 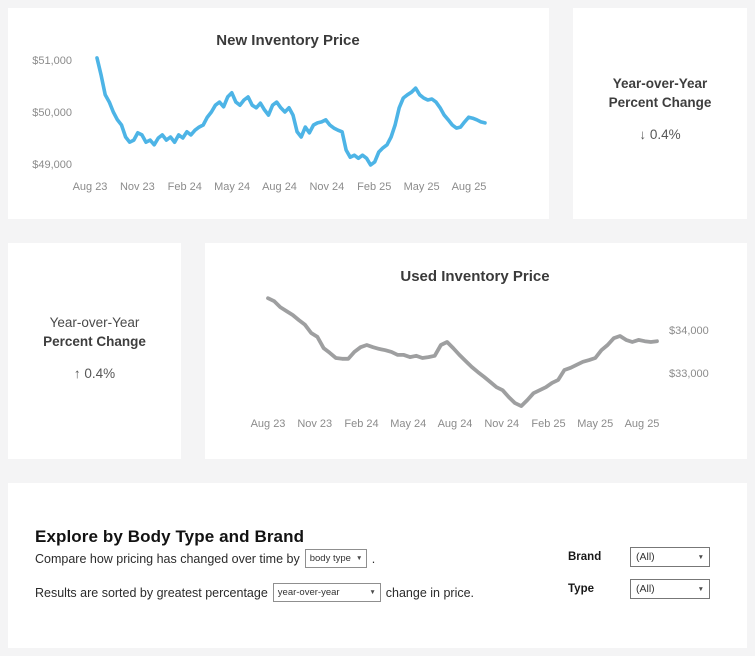 What do you see at coordinates (430, 592) in the screenshot?
I see `sentence2-text-after: change in price.` at bounding box center [430, 592].